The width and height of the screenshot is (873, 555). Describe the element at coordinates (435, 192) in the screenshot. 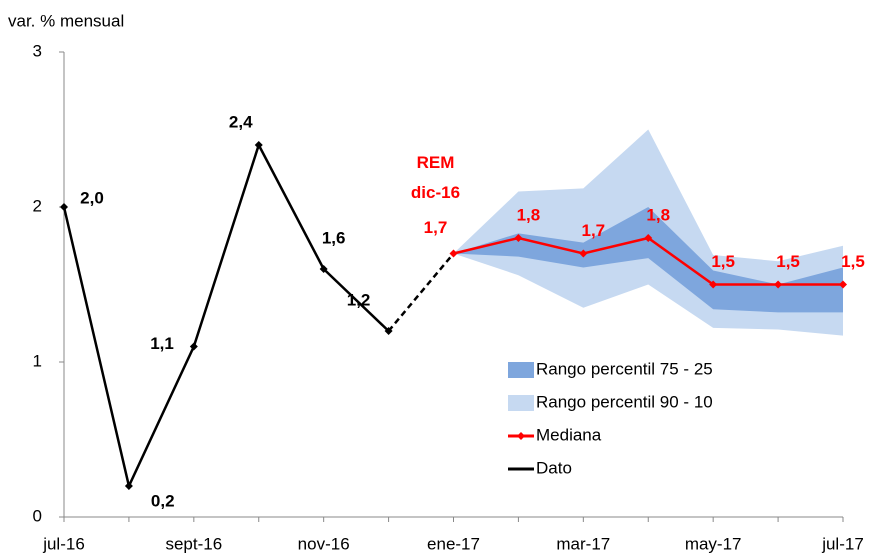

I see `annotation: dic-16` at that location.